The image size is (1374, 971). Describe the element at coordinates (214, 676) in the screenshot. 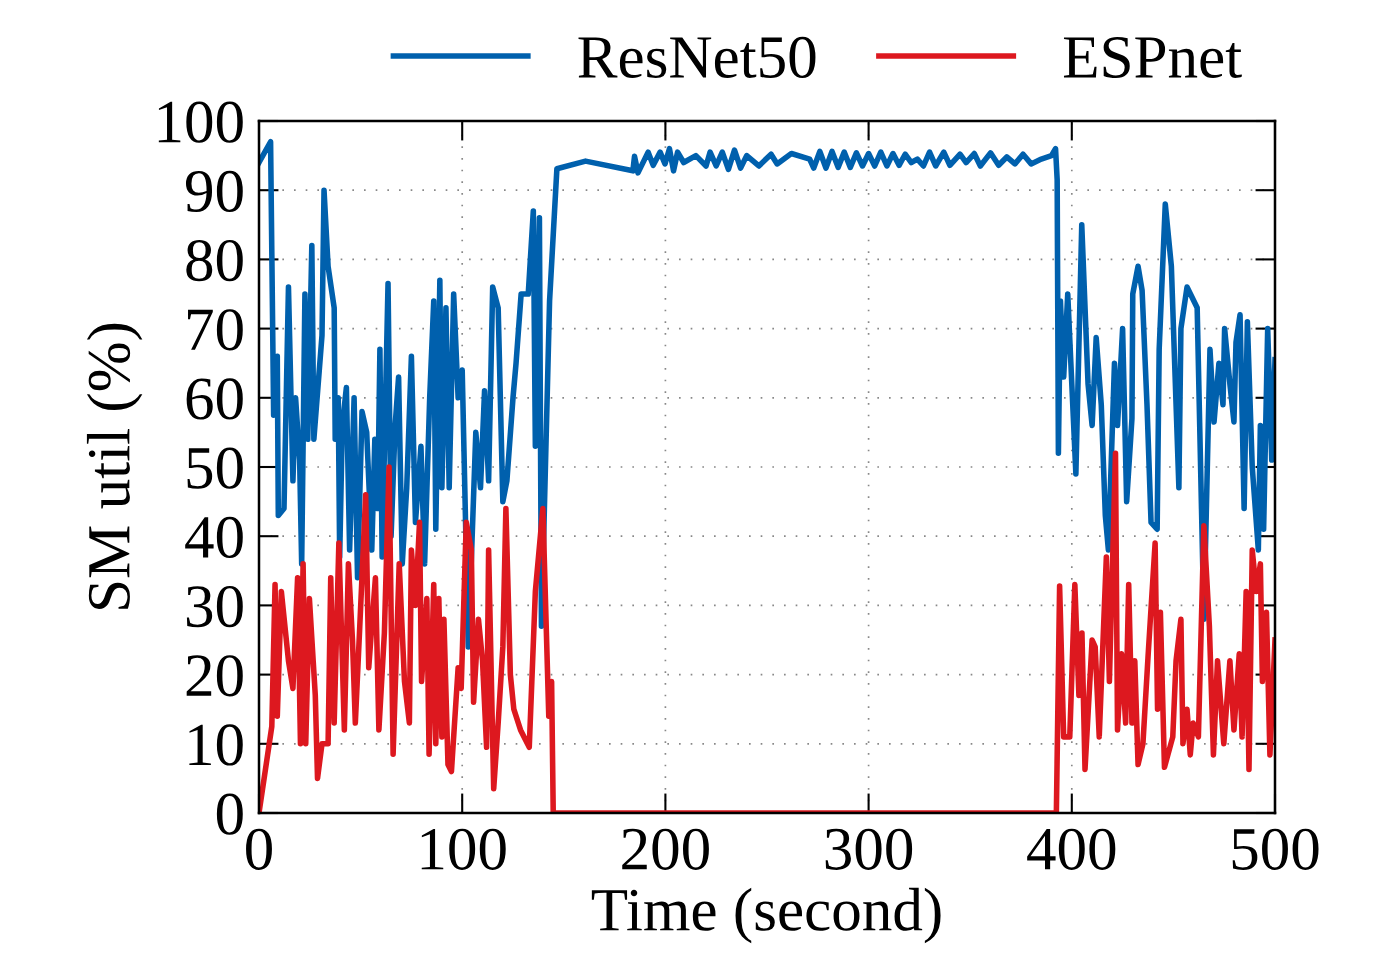

I see `y-tick-label: 20` at that location.